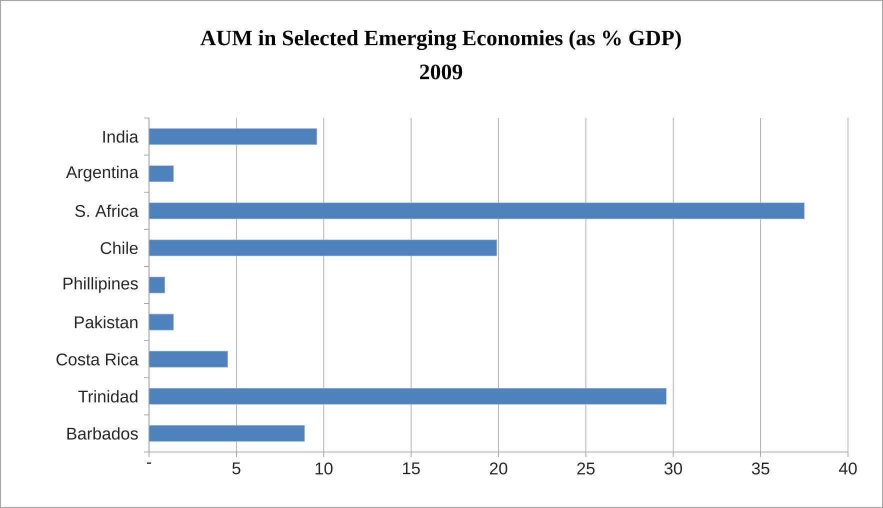  What do you see at coordinates (119, 248) in the screenshot?
I see `y-tick-label: Chile` at bounding box center [119, 248].